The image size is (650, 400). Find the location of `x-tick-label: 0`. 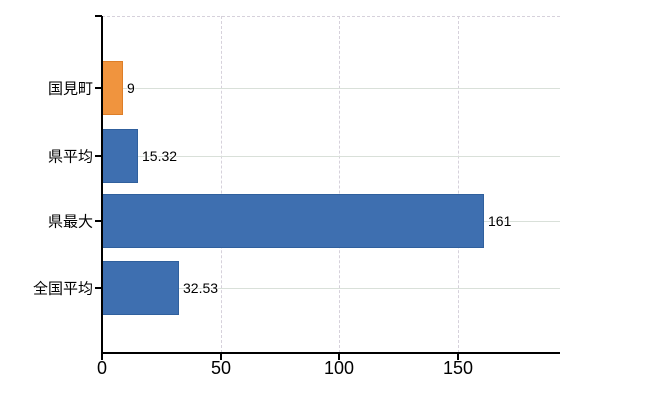

x-tick-label: 0 is located at coordinates (102, 368).